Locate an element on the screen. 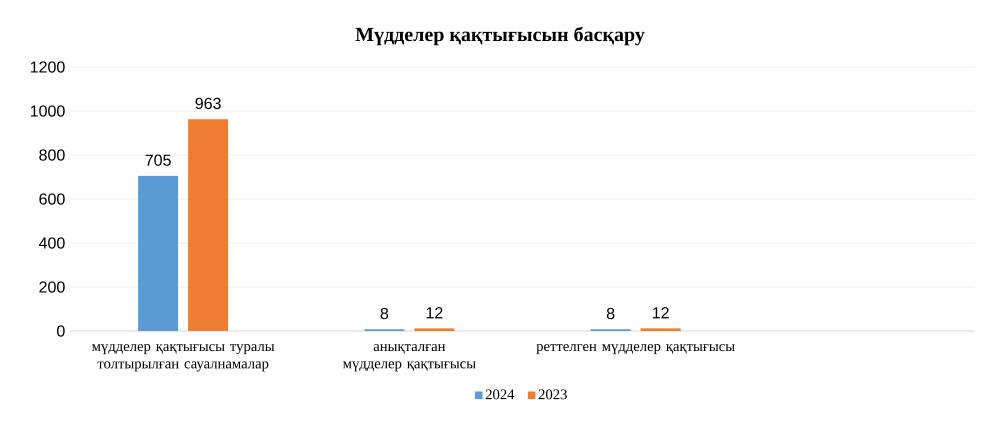  y-tick-label: 200 is located at coordinates (52, 287).